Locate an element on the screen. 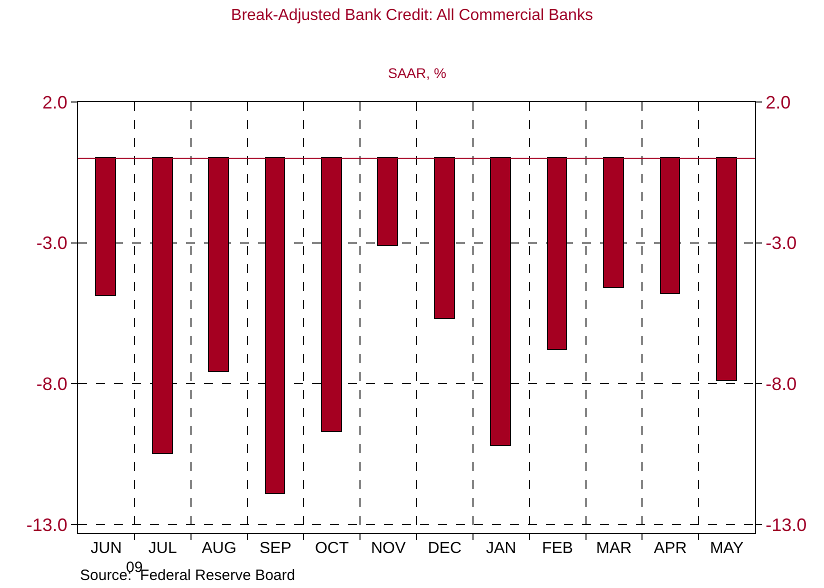 The height and width of the screenshot is (588, 824). chart-subtitle: SAAR, % is located at coordinates (417, 73).